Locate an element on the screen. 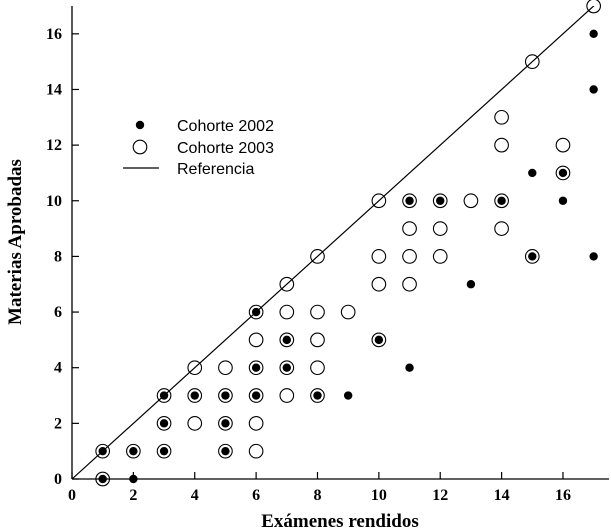 This screenshot has height=532, width=611. y-tick-label: 10 is located at coordinates (54, 201).